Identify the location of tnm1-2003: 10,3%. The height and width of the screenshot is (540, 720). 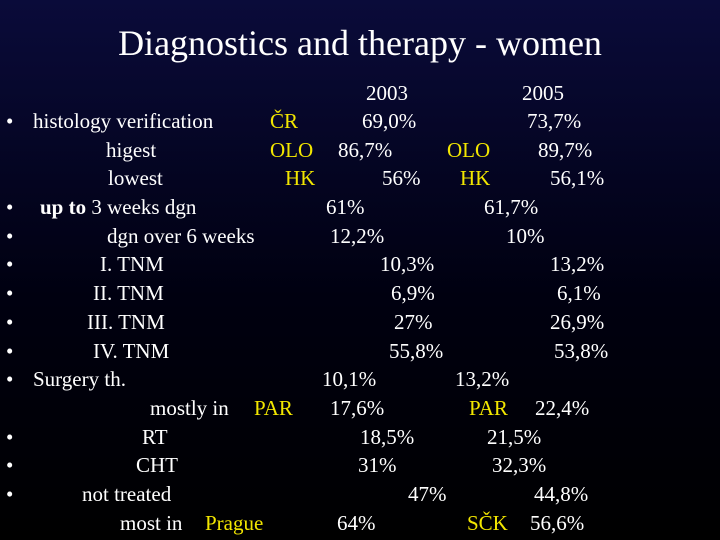
(407, 264).